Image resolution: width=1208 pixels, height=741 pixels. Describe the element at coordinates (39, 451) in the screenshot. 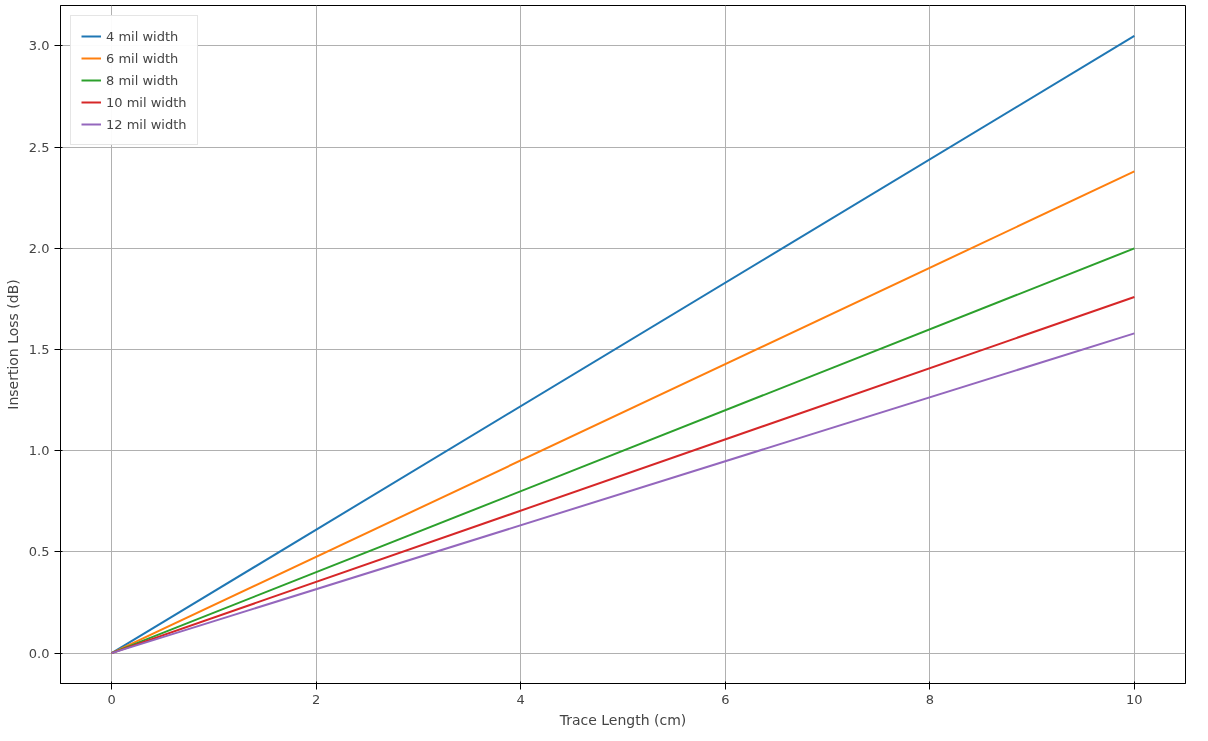

I see `y-tick-label: 1.0` at that location.